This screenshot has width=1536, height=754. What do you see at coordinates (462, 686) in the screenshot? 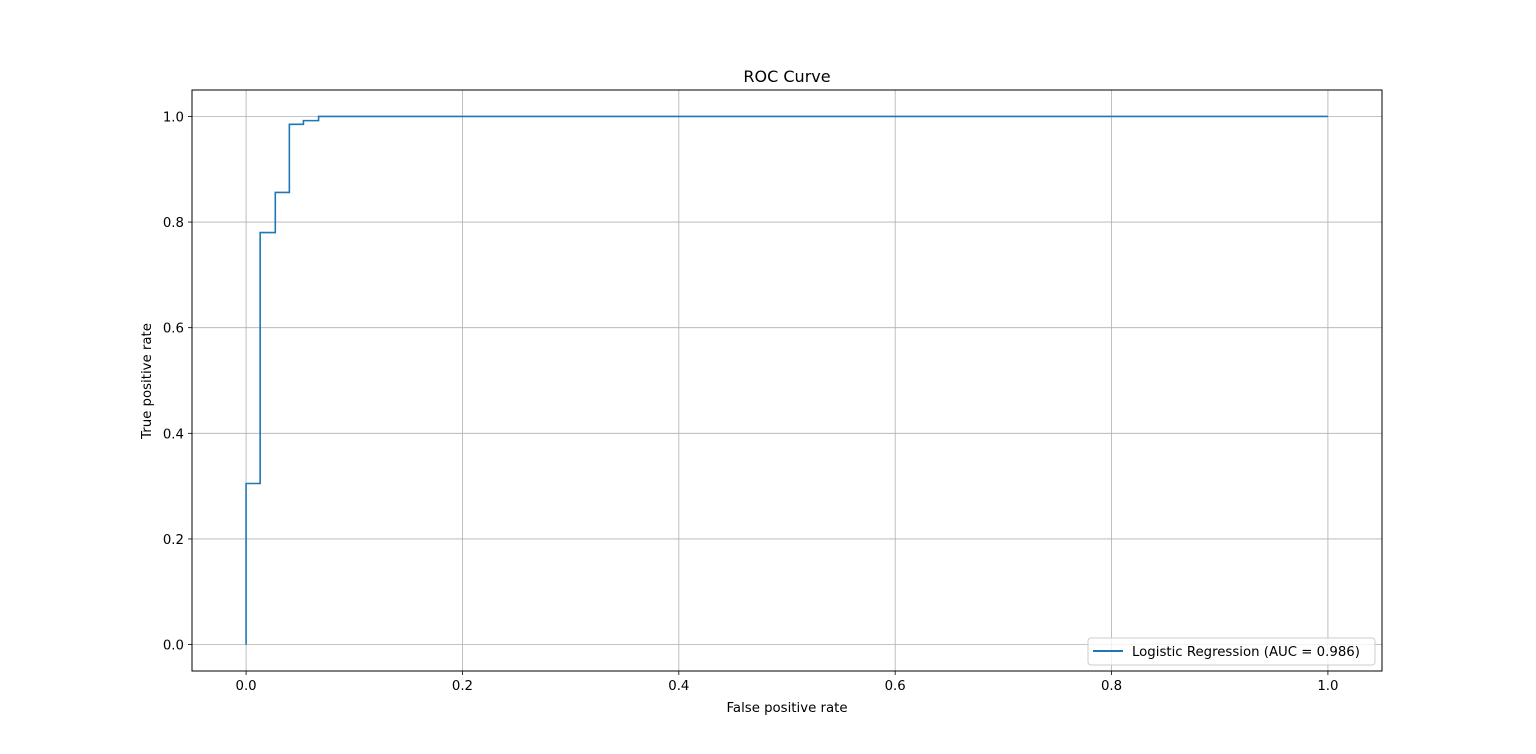
I see `x-tick-label: 0.2` at bounding box center [462, 686].